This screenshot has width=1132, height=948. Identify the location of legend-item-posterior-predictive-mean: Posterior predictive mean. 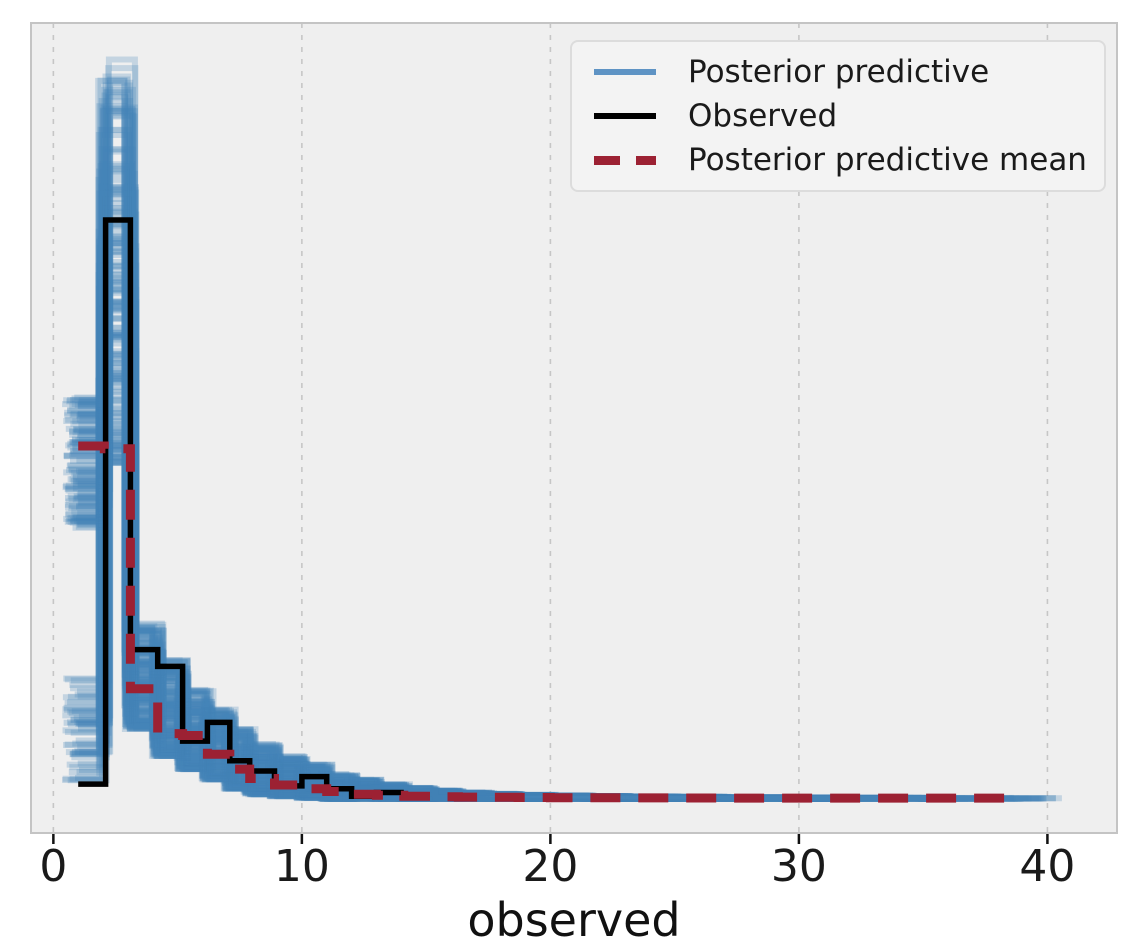
(844, 160).